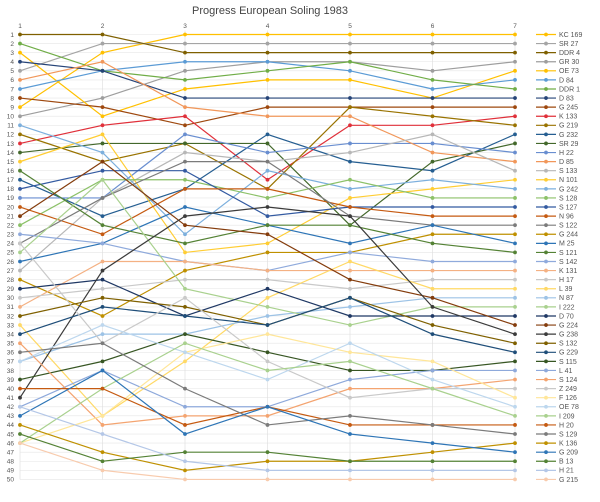  I want to click on legend-item: GR 30, so click(557, 62).